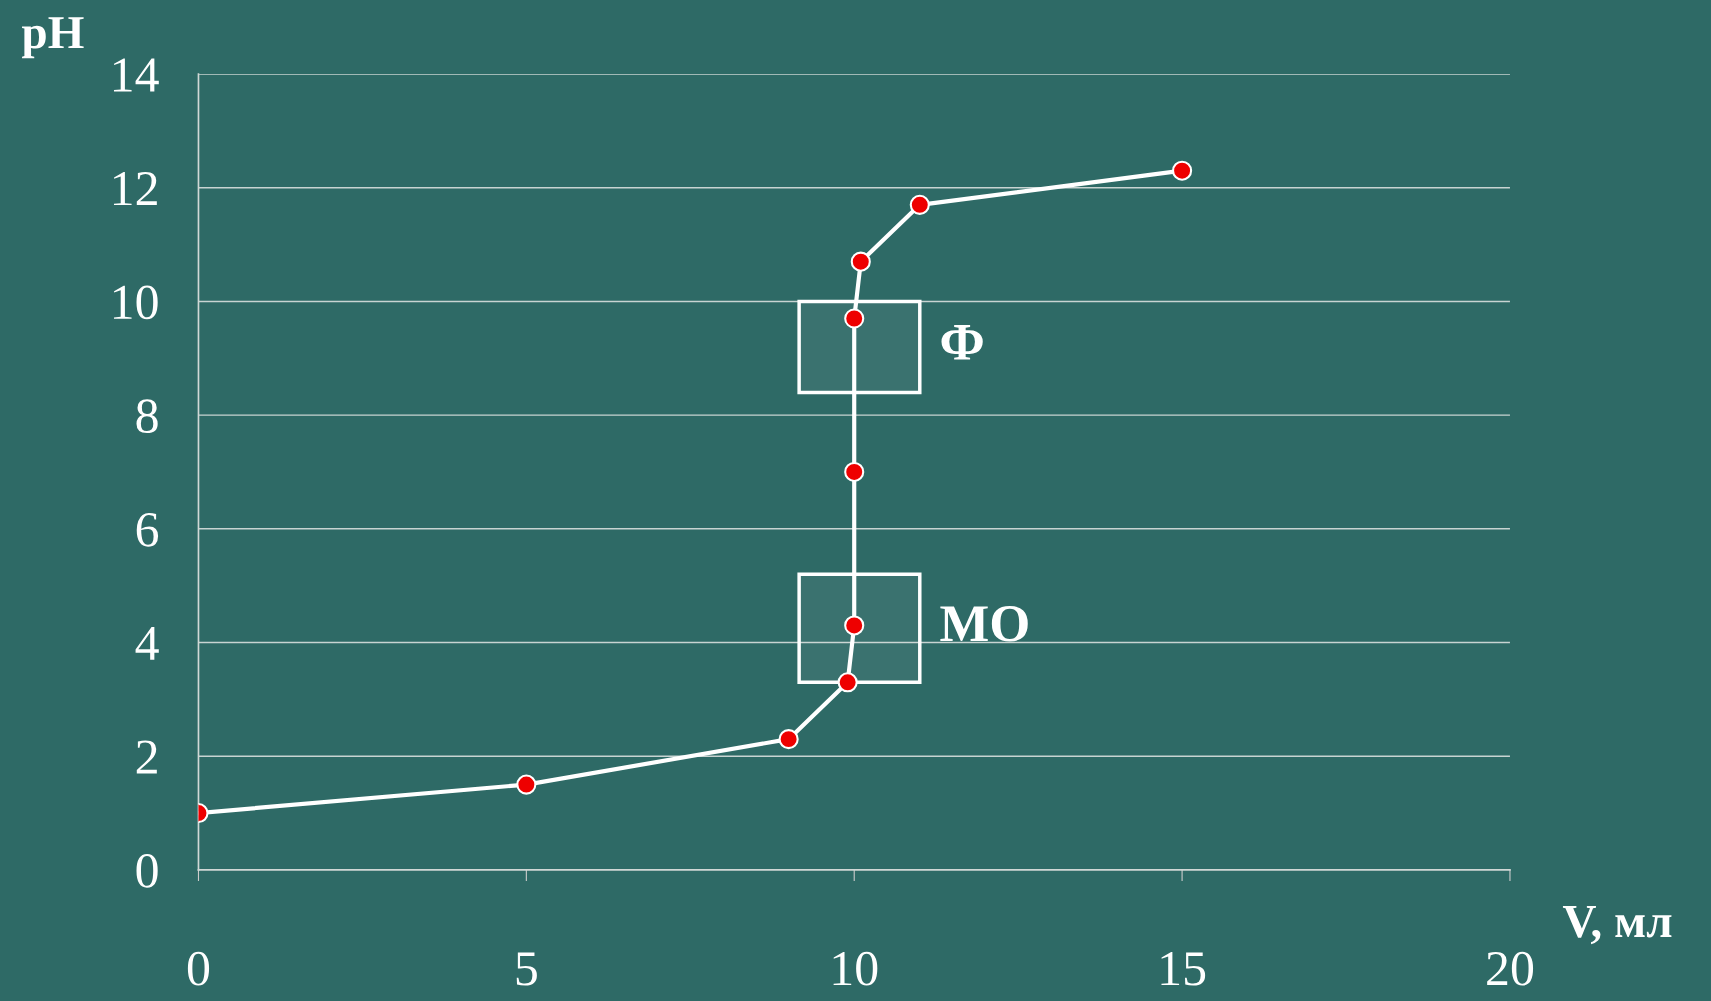 This screenshot has width=1711, height=1001. What do you see at coordinates (147, 530) in the screenshot?
I see `y-tick-label: 6` at bounding box center [147, 530].